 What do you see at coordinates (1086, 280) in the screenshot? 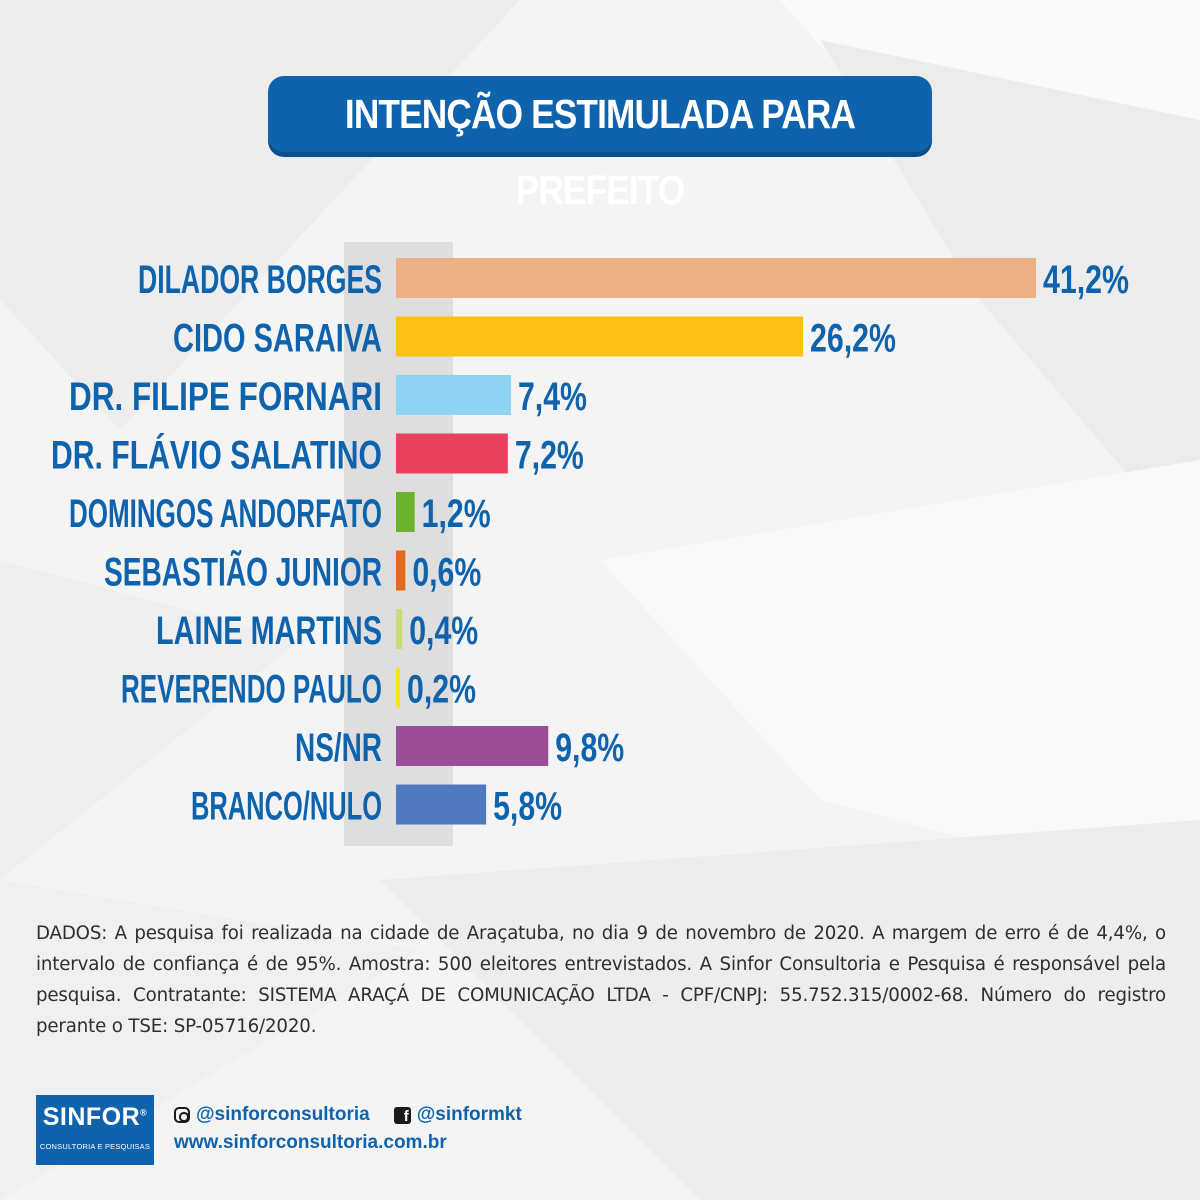
I see `value-label: 41,2%` at bounding box center [1086, 280].